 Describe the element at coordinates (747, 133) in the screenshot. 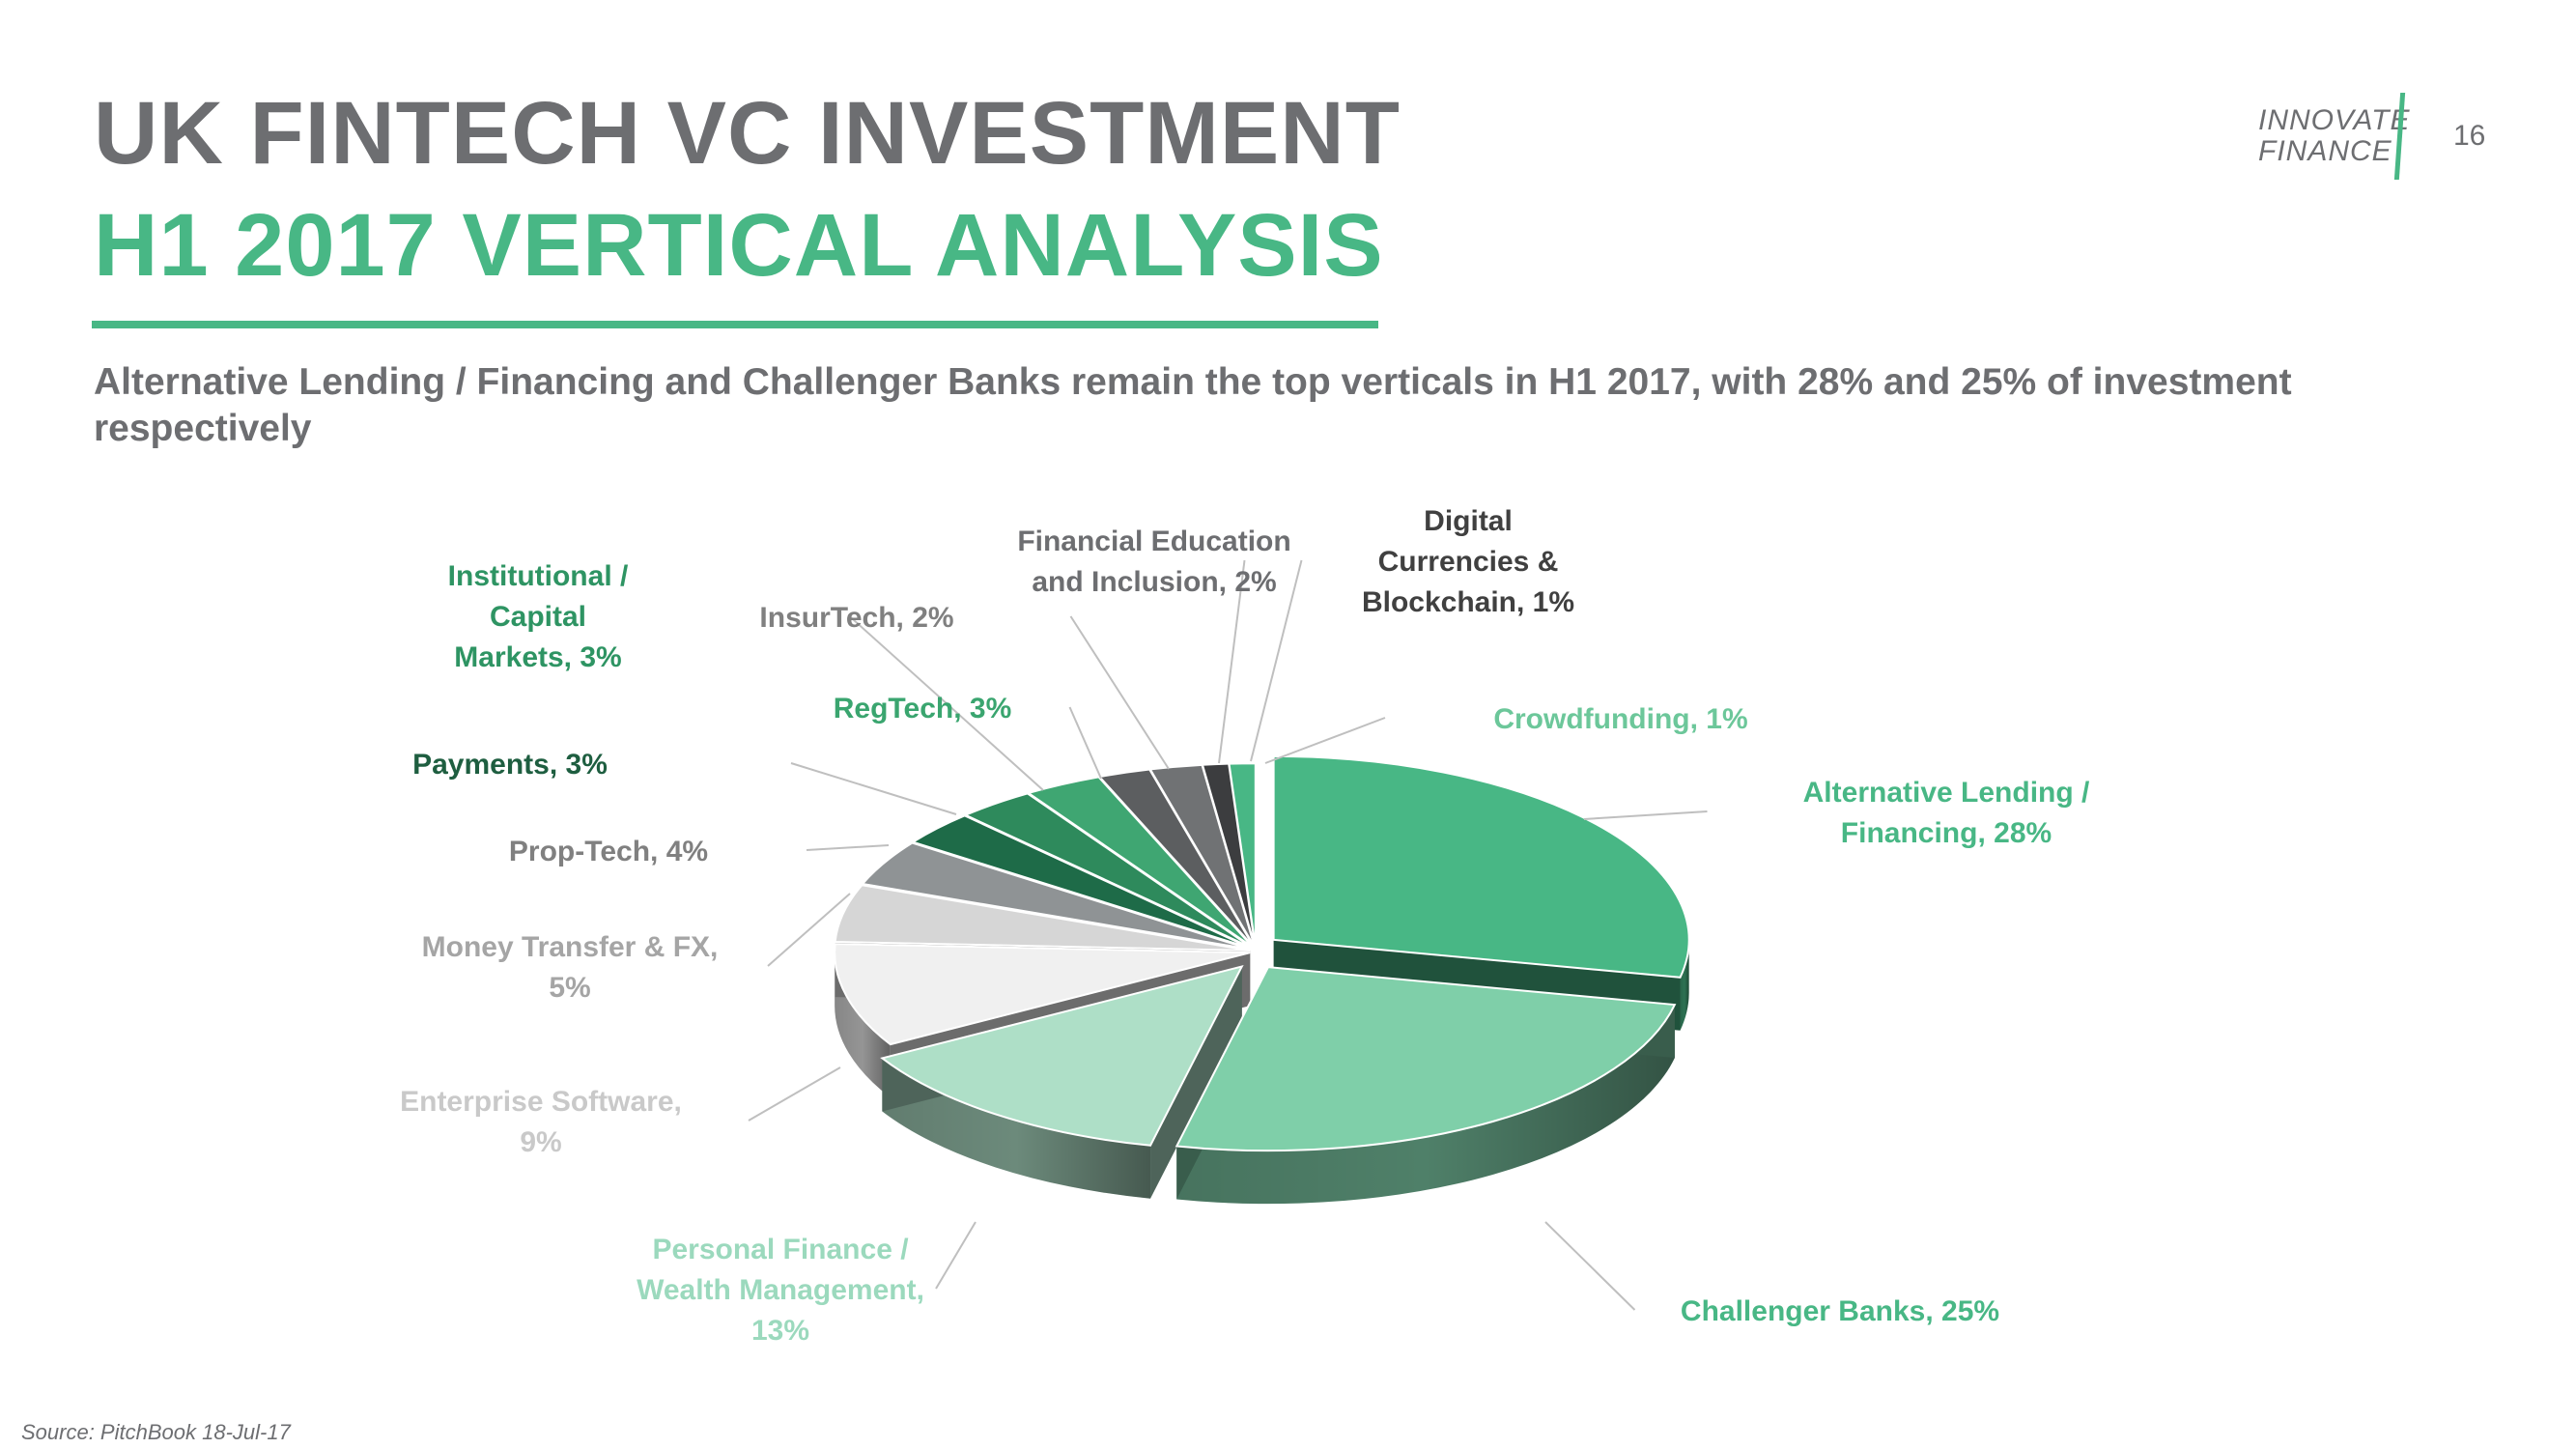

I see `page-title-line1: UK FINTECH VC INVESTMENT` at that location.